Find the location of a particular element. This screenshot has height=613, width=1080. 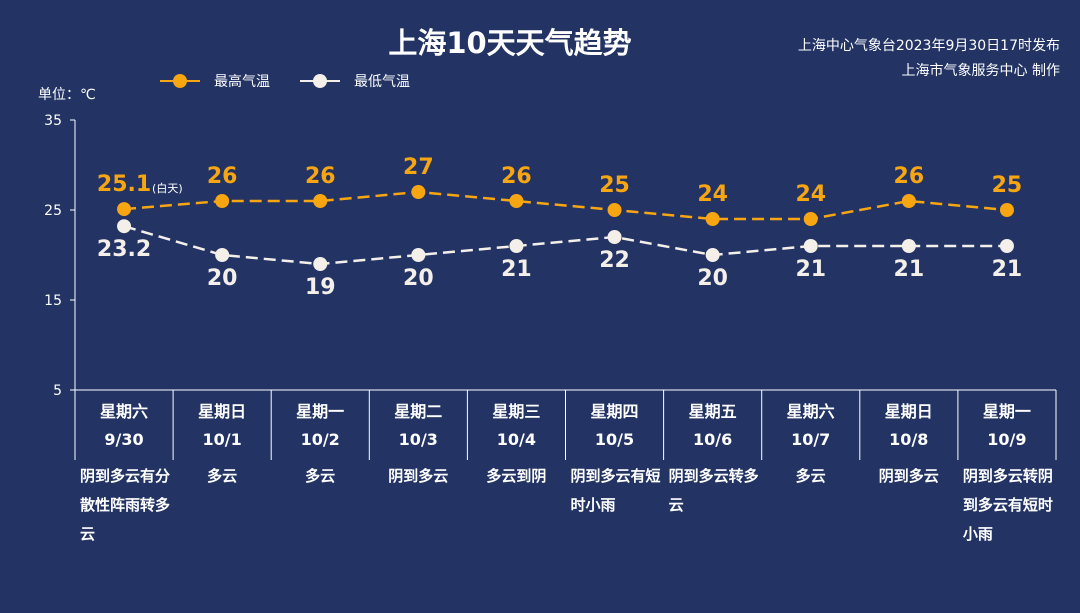

weather-description: 阴到多云有分散性阵雨转多云 is located at coordinates (125, 505).